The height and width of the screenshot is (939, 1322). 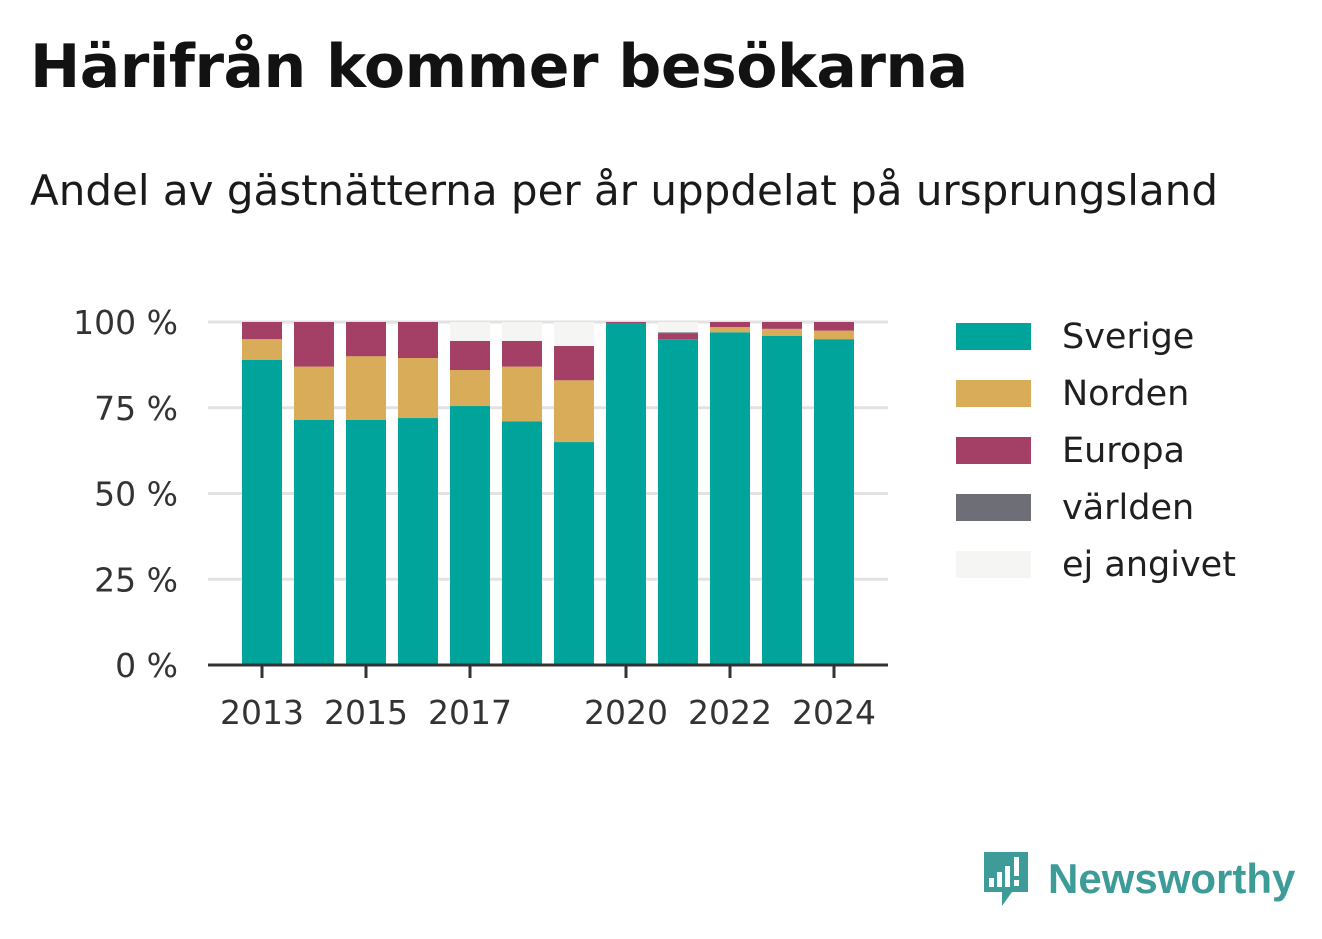 What do you see at coordinates (136, 494) in the screenshot?
I see `y-tick-label: 50 %` at bounding box center [136, 494].